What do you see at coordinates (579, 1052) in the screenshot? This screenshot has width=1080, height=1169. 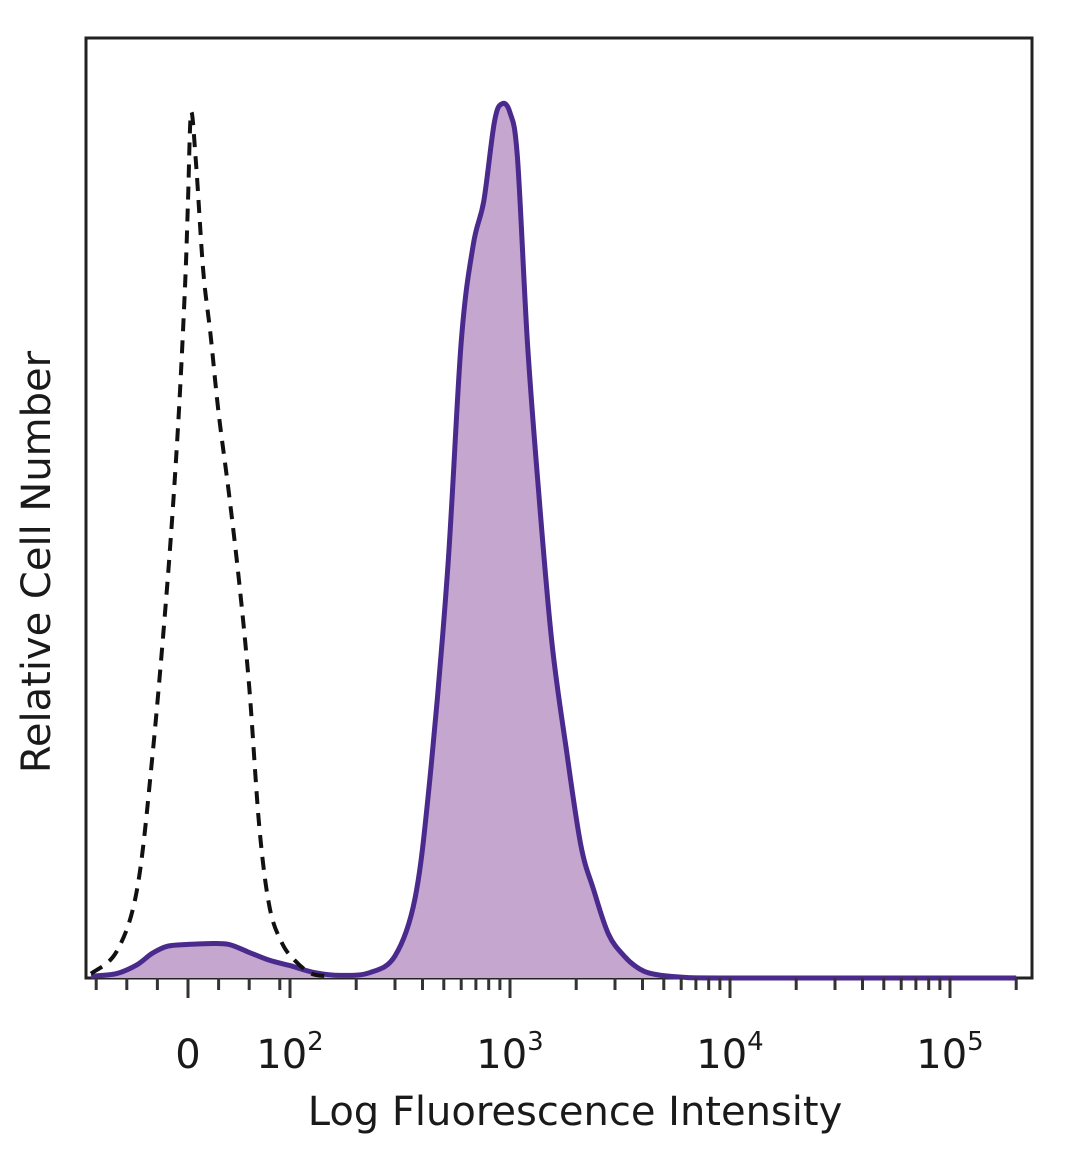 I see `x-axis-tick-labels: 0 10² 10³ 10⁴ 10⁵` at bounding box center [579, 1052].